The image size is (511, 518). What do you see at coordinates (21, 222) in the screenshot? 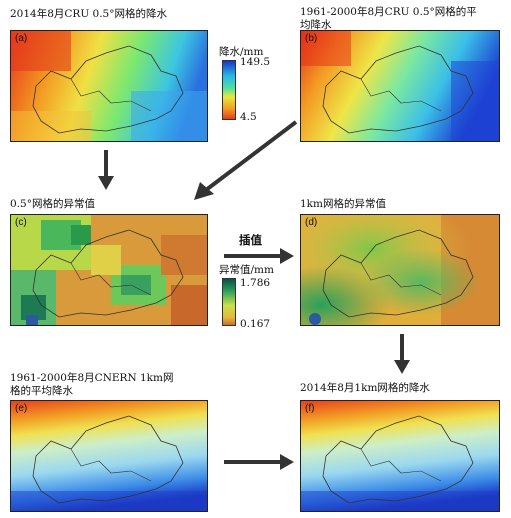
I see `panel-label-c: (c)` at bounding box center [21, 222].